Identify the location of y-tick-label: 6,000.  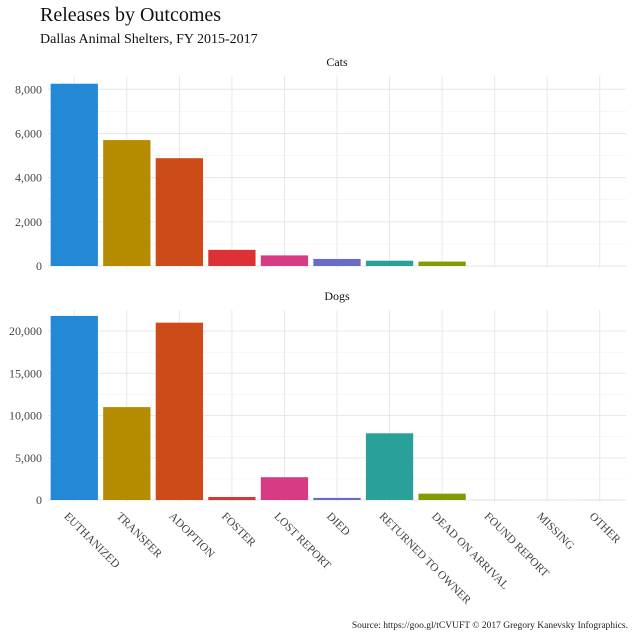
(28, 133).